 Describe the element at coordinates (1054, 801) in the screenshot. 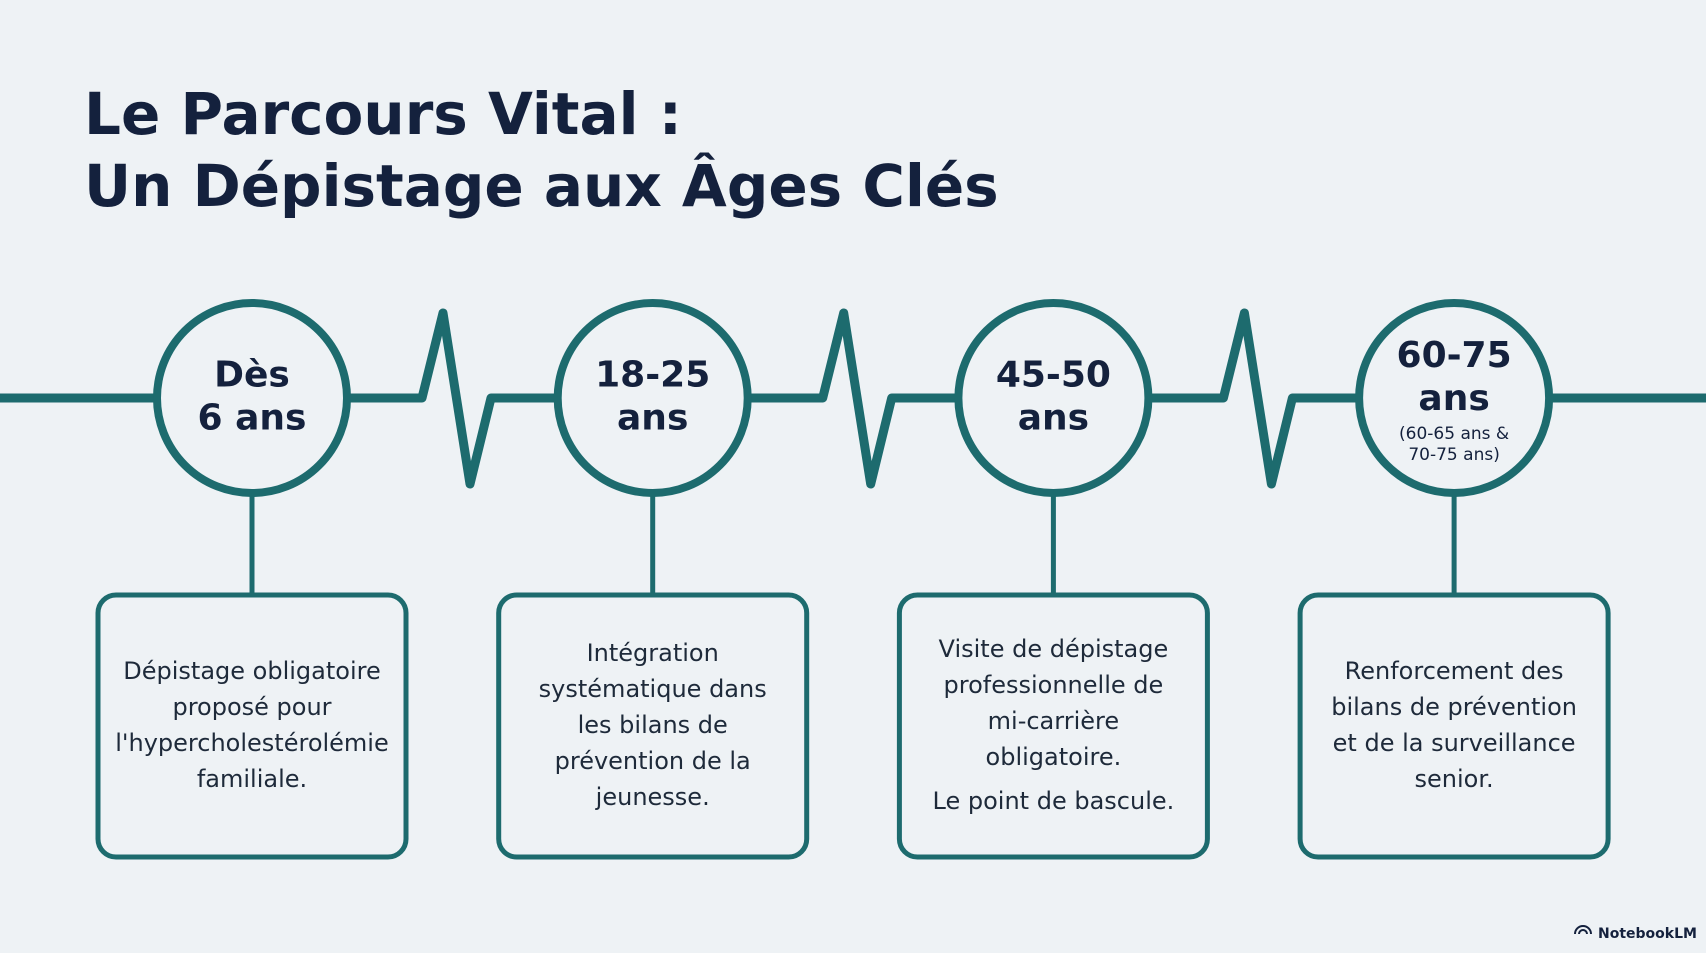

I see `stage-description: Le point de bascule.` at that location.